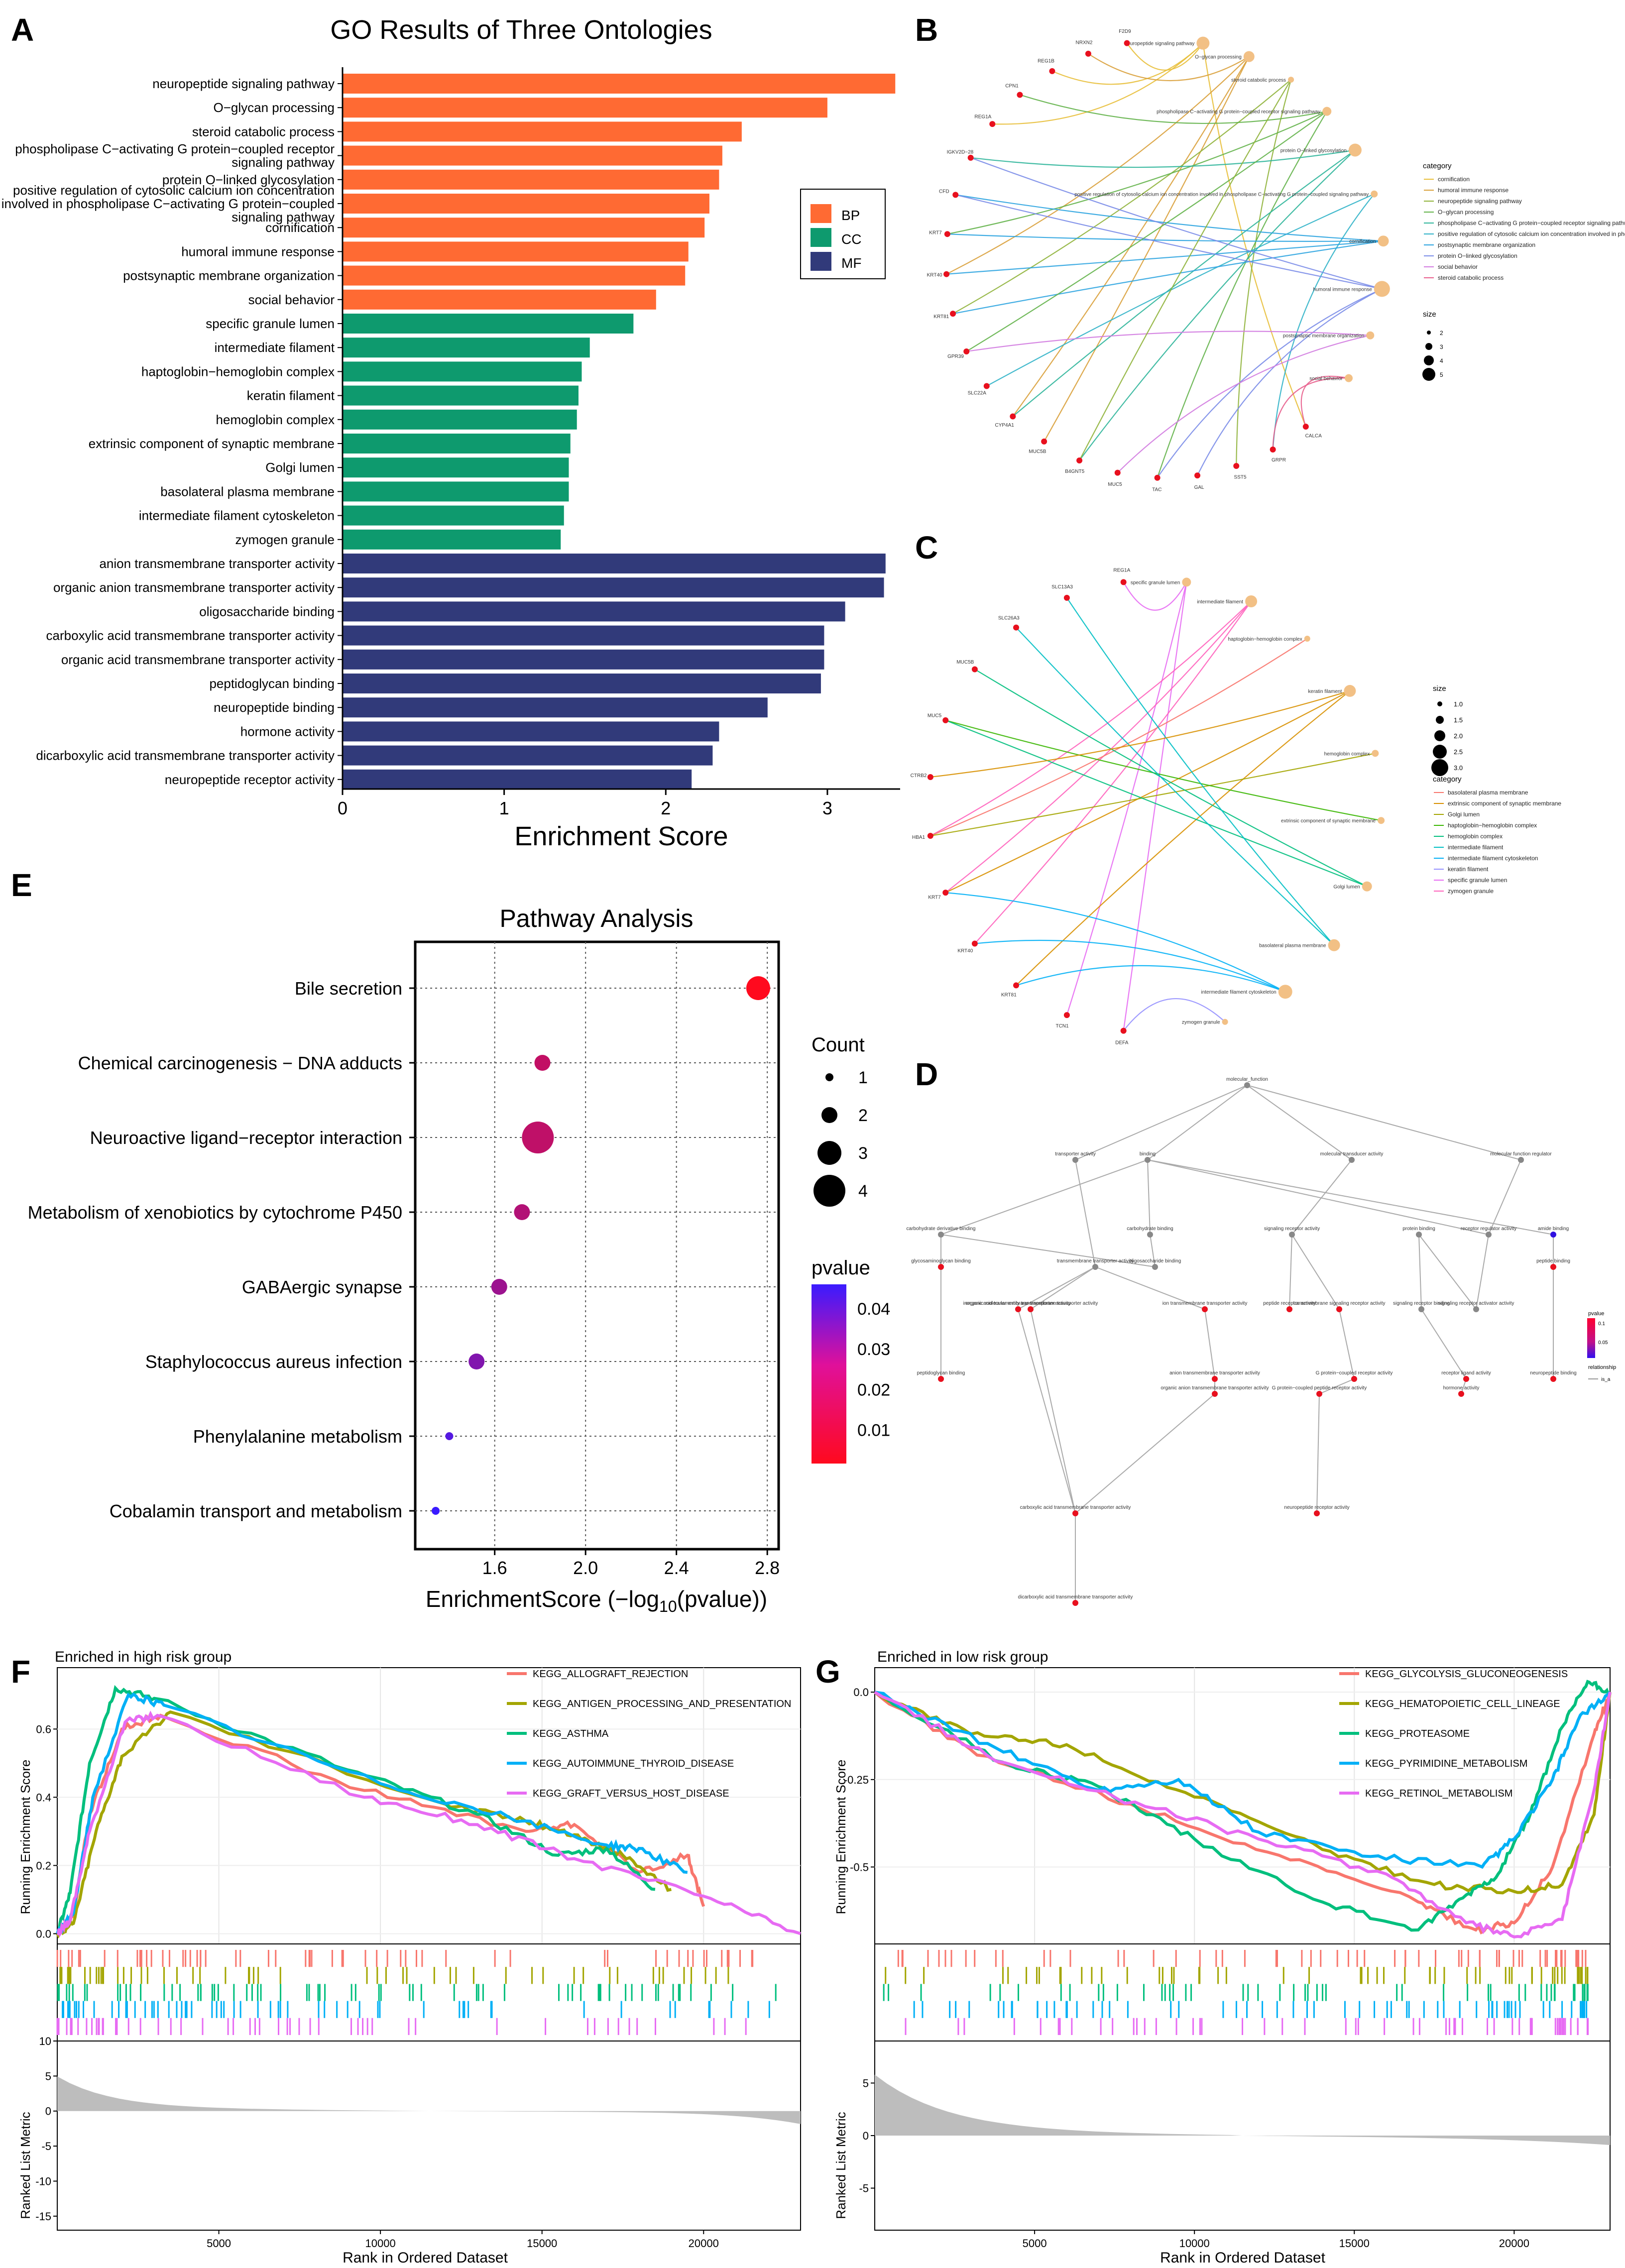 The width and height of the screenshot is (1625, 2268). Describe the element at coordinates (1553, 1261) in the screenshot. I see `dag-node-label: peptide binding` at that location.